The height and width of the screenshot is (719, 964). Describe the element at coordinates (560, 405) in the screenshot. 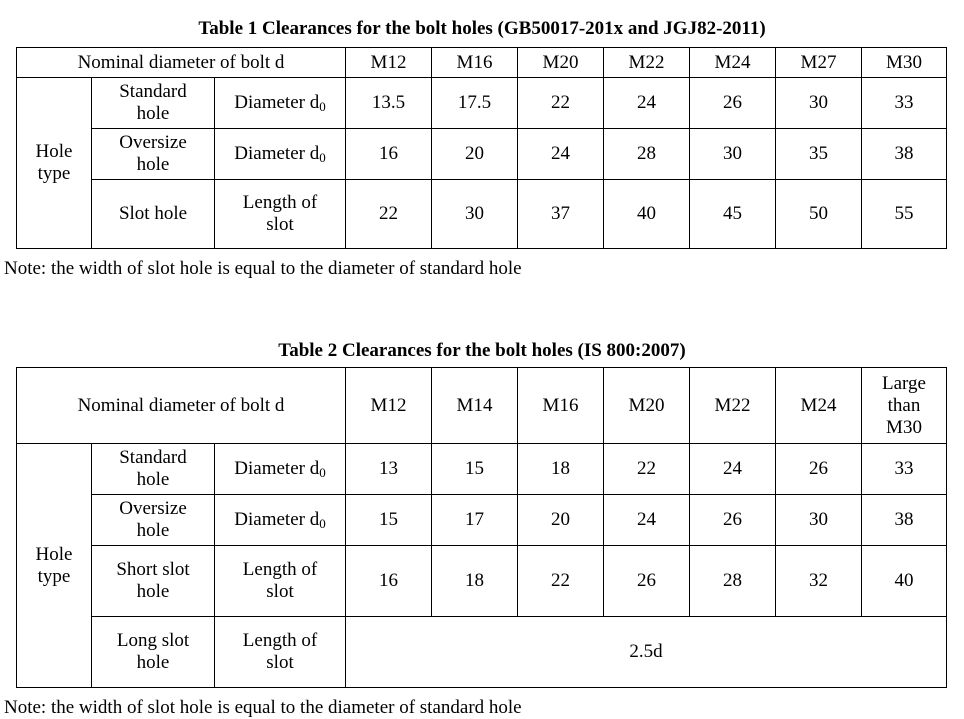

I see `table2-size: M16` at that location.